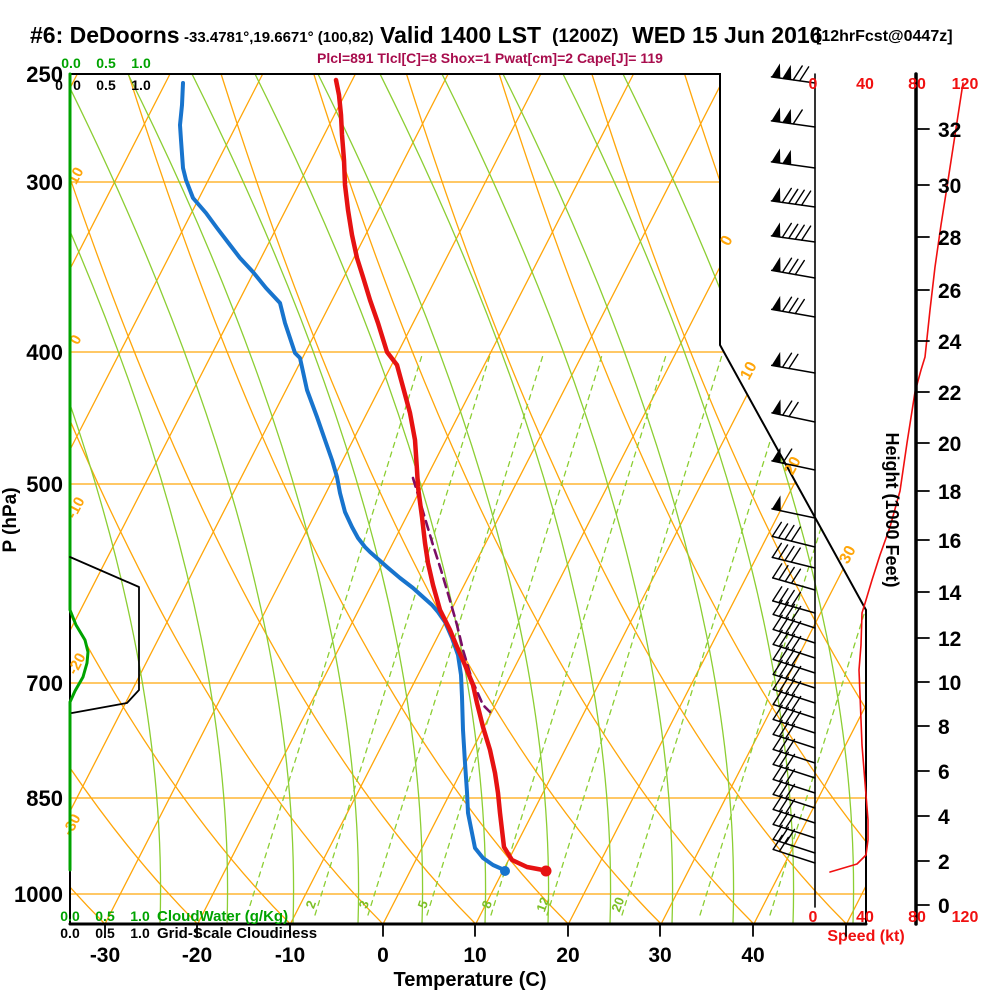 Image resolution: width=1000 pixels, height=1000 pixels. What do you see at coordinates (793, 485) in the screenshot?
I see `wind-barb-column` at bounding box center [793, 485].